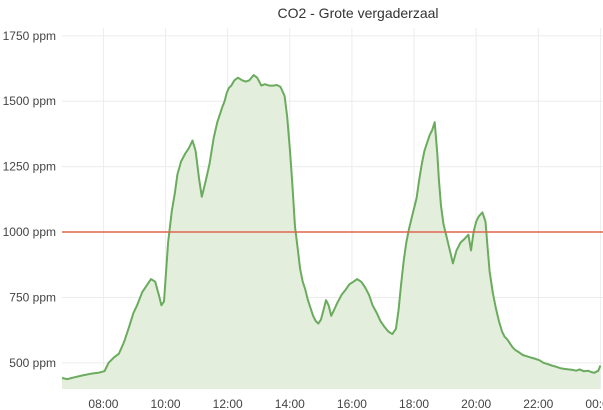 The height and width of the screenshot is (410, 603). What do you see at coordinates (414, 403) in the screenshot?
I see `x-tick-label: 18:00` at bounding box center [414, 403].